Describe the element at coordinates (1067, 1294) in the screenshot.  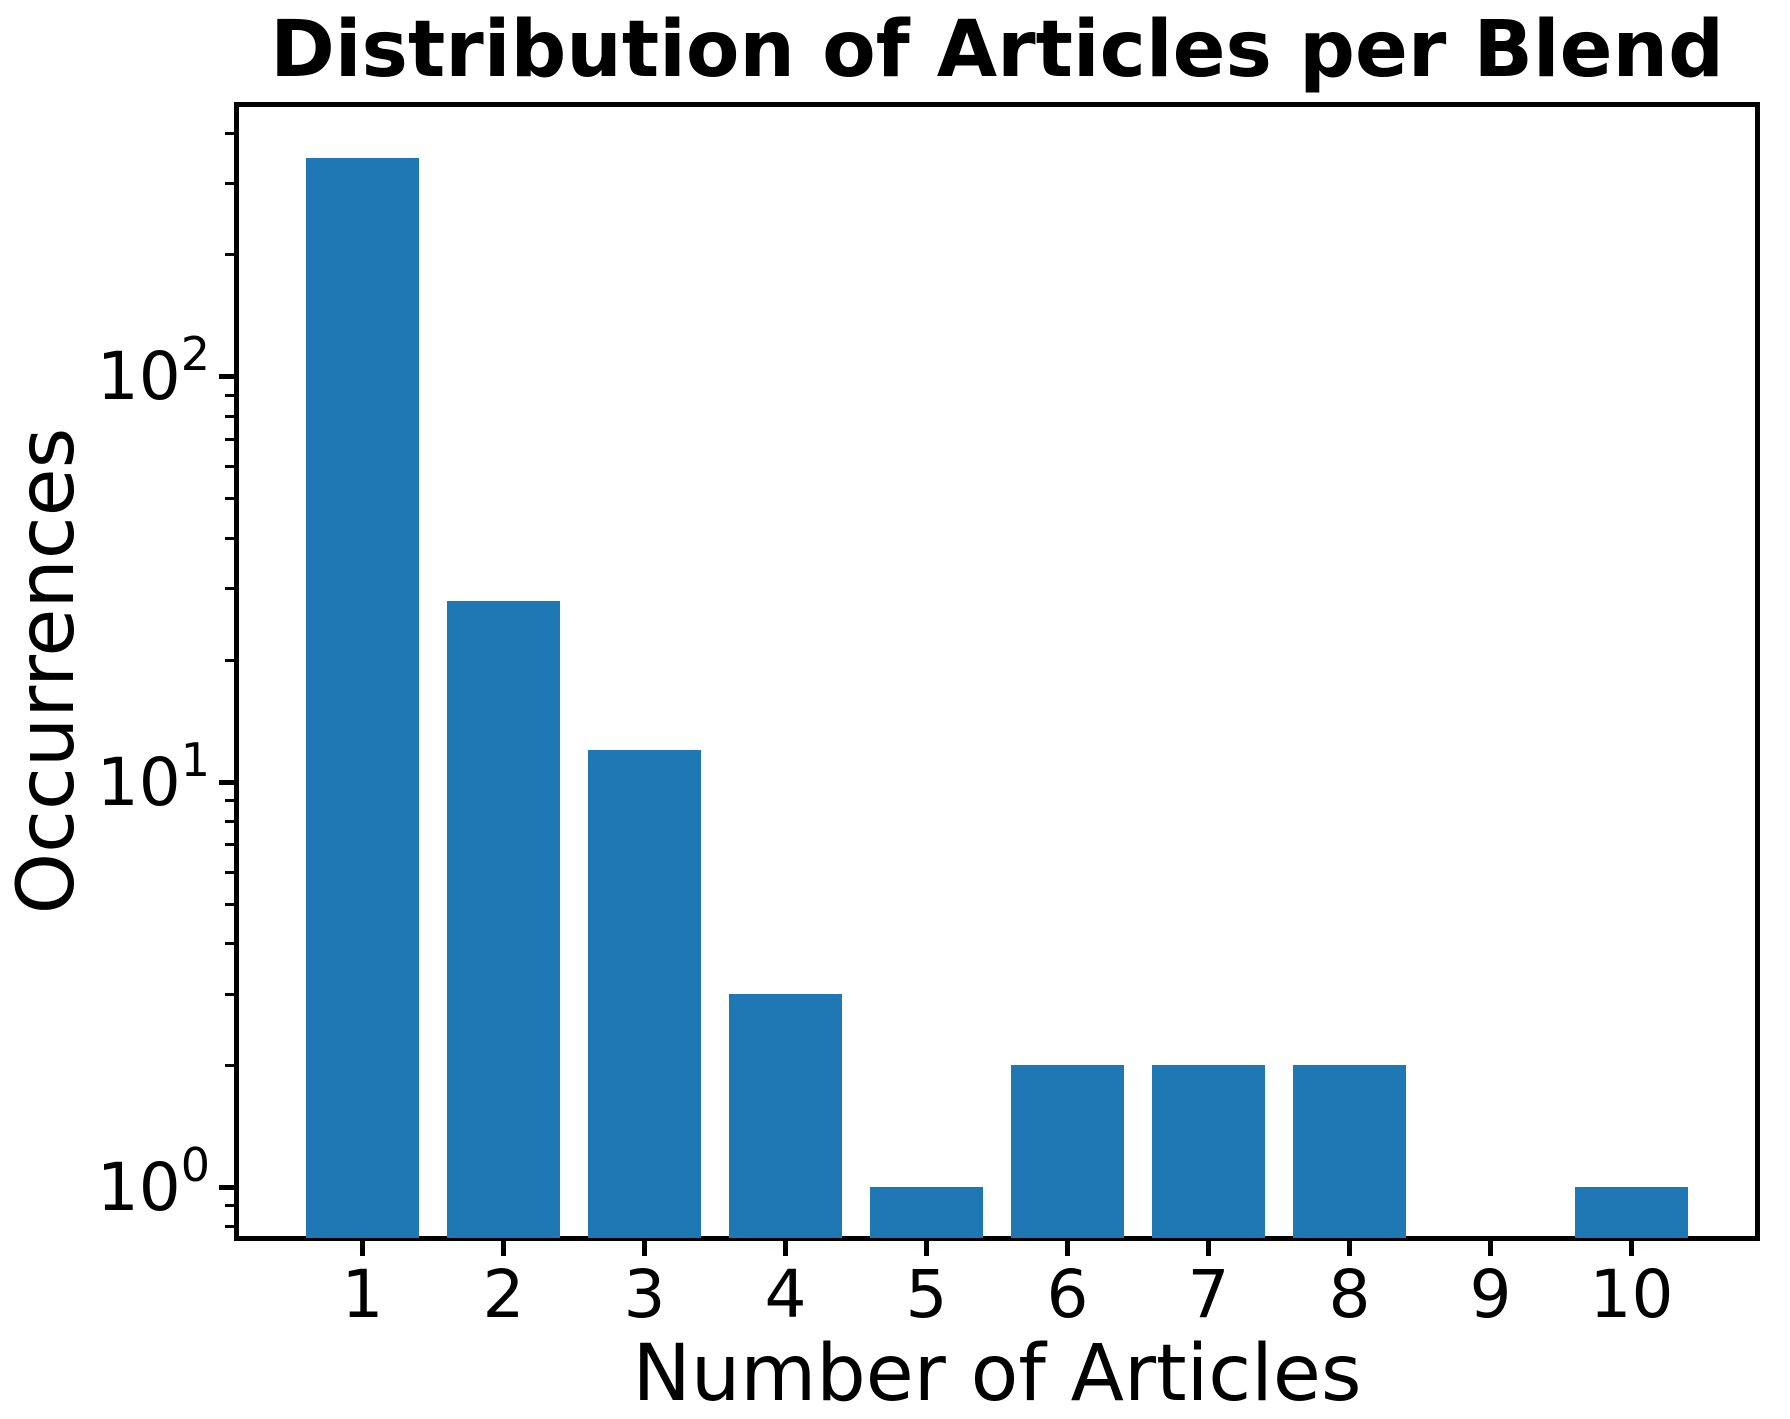
I see `x-tick-label-6: 6` at that location.